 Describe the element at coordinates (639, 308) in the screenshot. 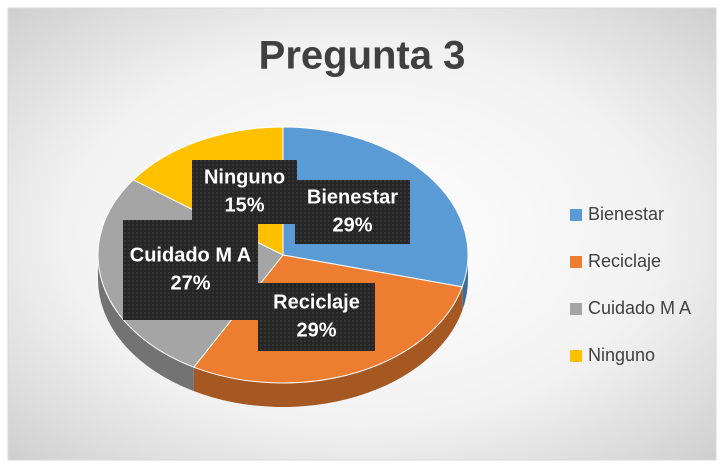

I see `legend-label: Cuidado M A` at that location.